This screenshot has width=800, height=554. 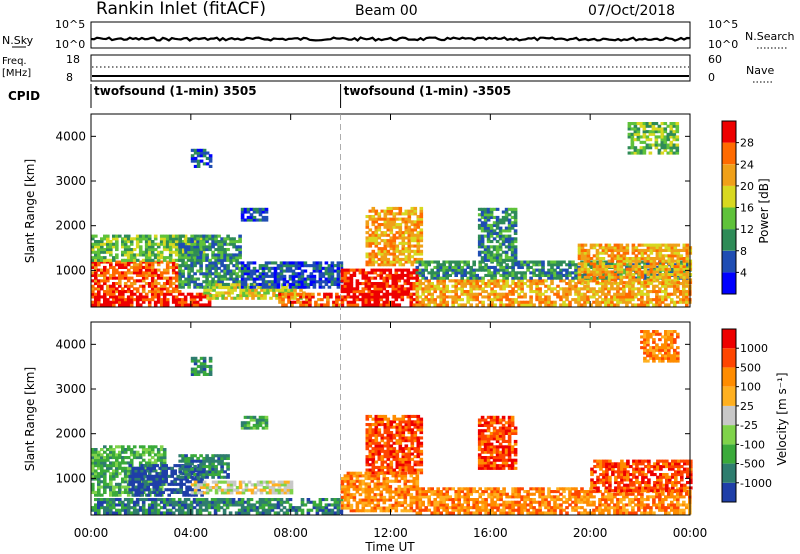 I want to click on colorbar-swatch, so click(x=729, y=132).